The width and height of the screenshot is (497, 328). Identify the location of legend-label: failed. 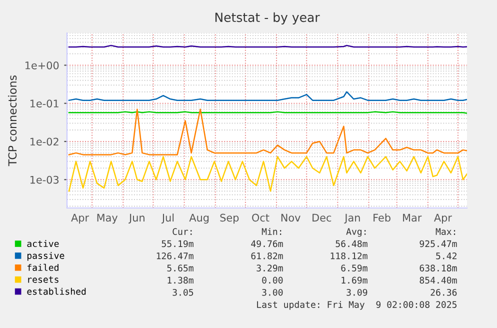
(43, 267).